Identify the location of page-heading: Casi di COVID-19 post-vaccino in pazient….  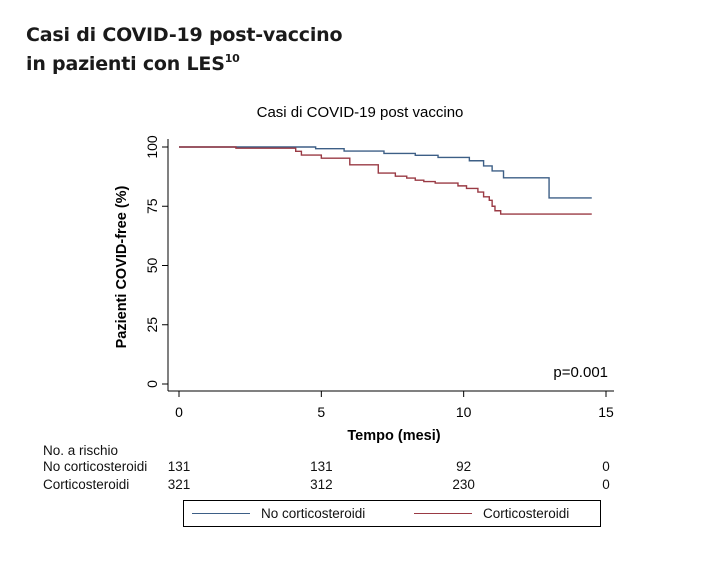
(184, 50).